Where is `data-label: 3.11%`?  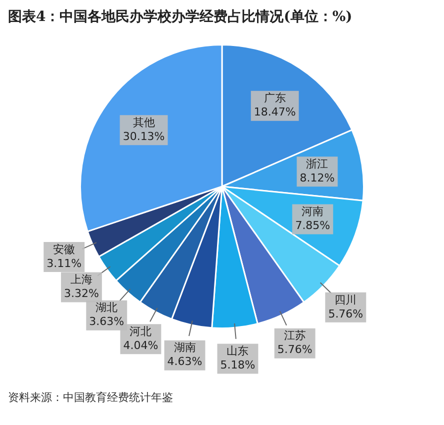 data-label: 3.11% is located at coordinates (64, 263).